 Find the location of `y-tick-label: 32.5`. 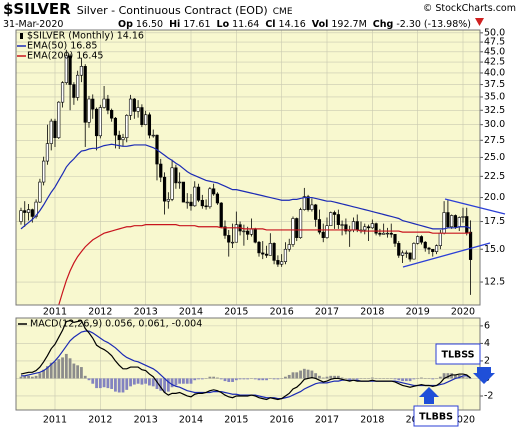

y-tick-label: 32.5 is located at coordinates (494, 110).